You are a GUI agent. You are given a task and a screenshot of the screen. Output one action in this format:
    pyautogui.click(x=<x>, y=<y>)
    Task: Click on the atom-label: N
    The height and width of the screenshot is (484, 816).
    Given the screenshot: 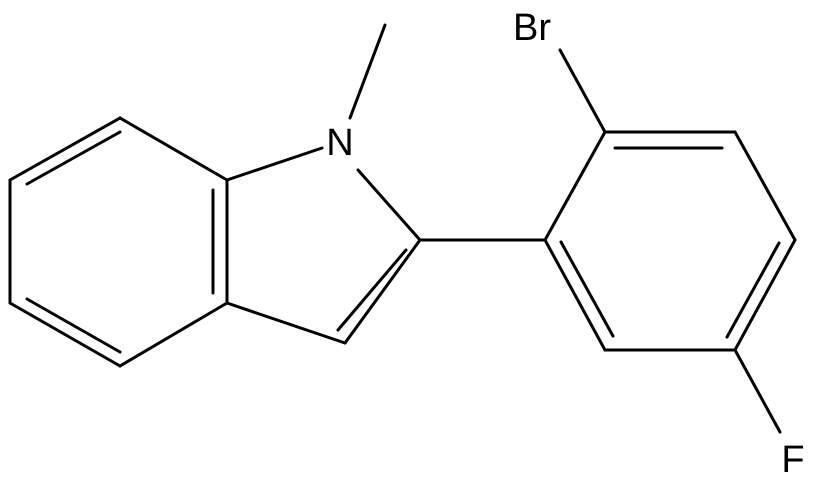 What is the action you would take?
    pyautogui.click(x=339, y=143)
    